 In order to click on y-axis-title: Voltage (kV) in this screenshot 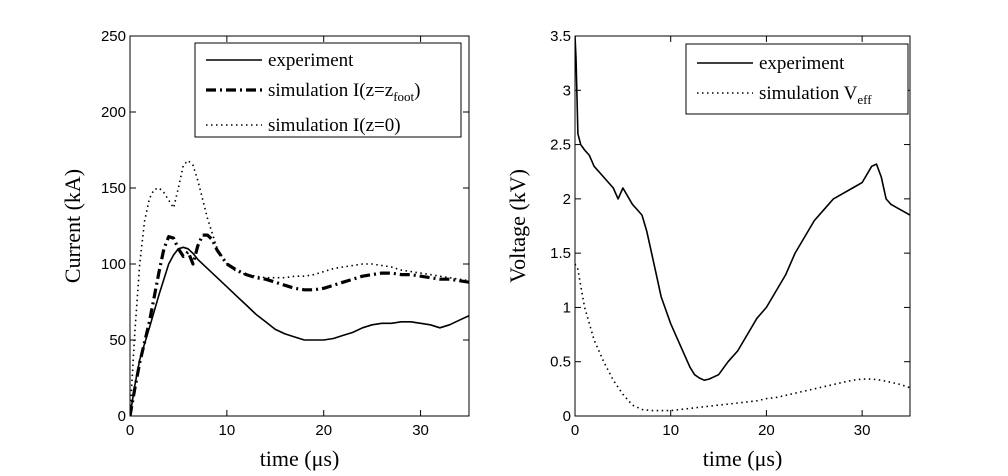, I will do `click(517, 226)`.